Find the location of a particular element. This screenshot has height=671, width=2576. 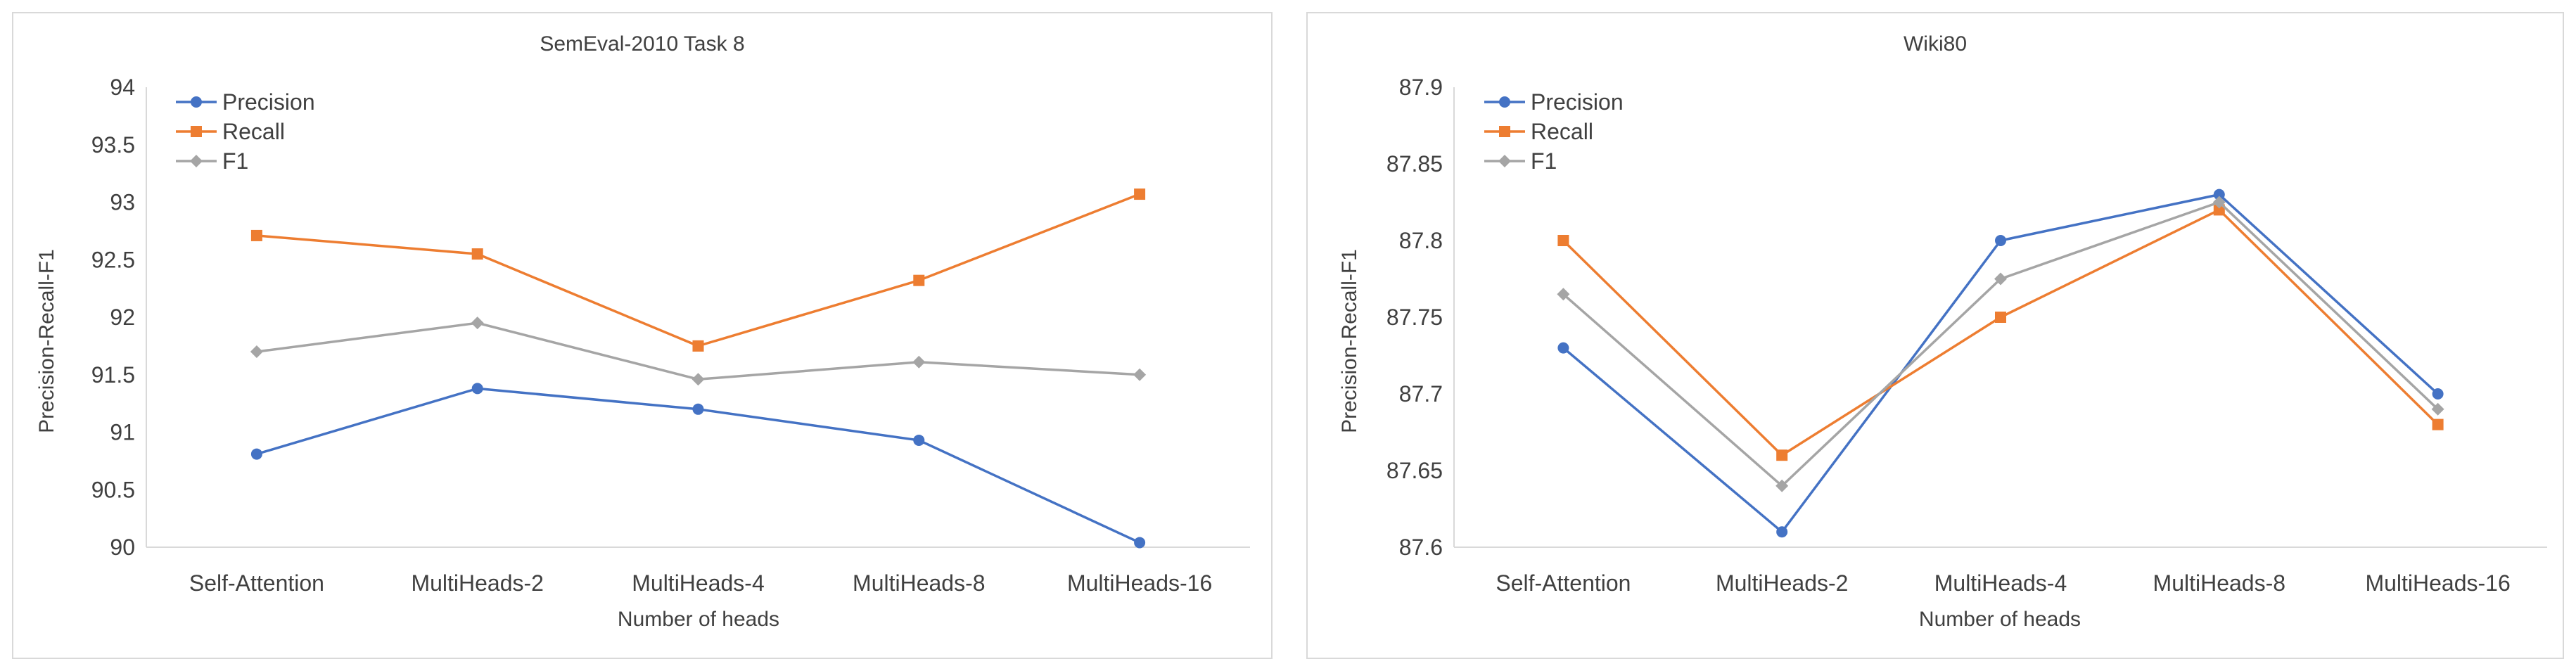

chart-title: SemEval-2010 Task 8 is located at coordinates (642, 44).